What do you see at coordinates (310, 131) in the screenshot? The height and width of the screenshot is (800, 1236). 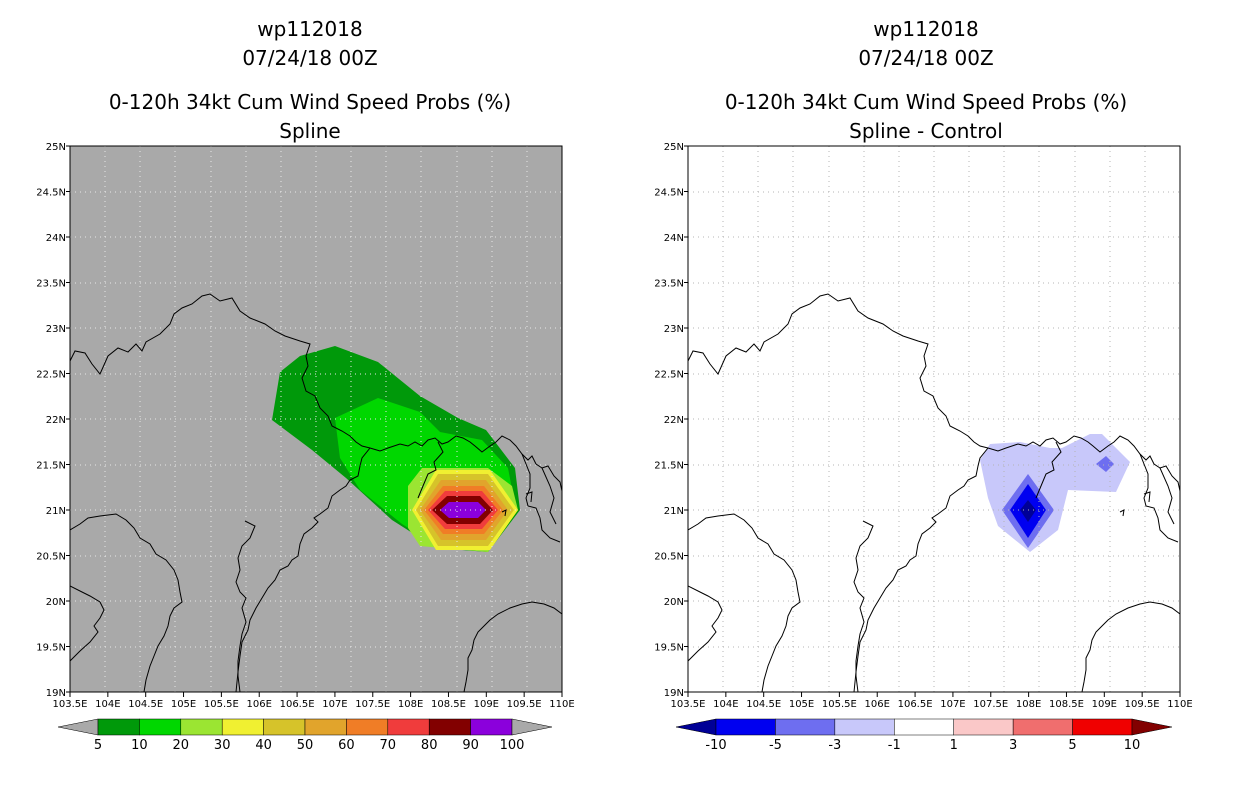 I see `left-subtitle: Spline` at bounding box center [310, 131].